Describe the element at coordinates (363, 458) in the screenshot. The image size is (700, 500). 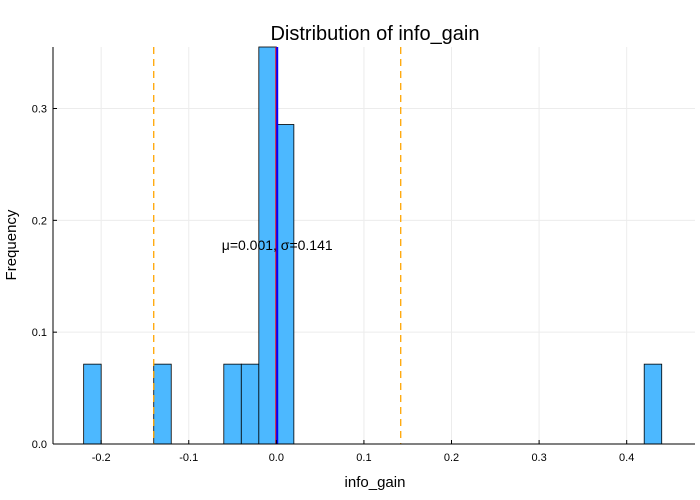
I see `x-tick-label: 0.1` at that location.